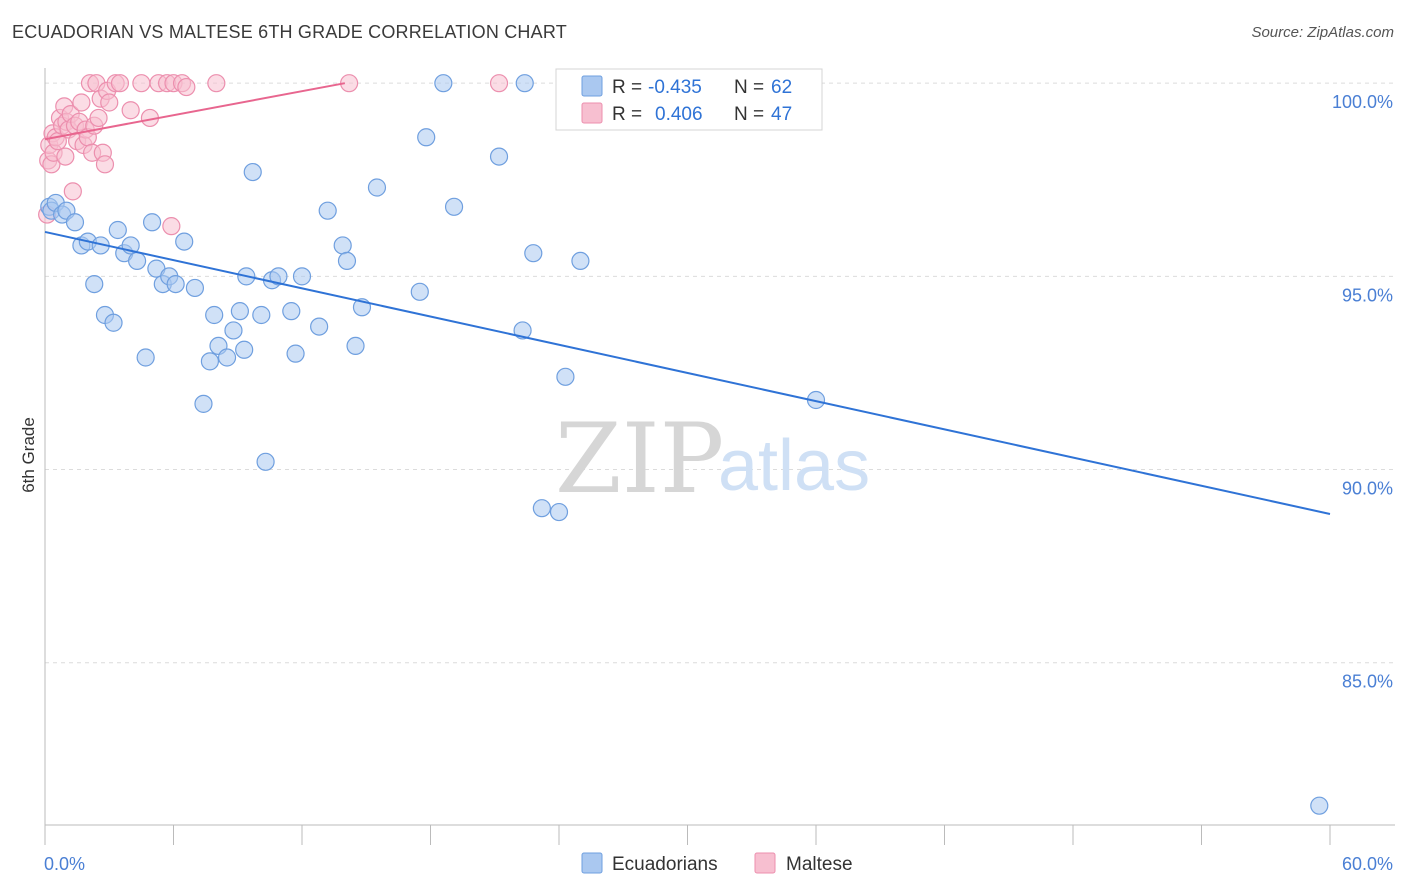 This screenshot has height=892, width=1406. I want to click on y-axis-title: 6th Grade, so click(28, 455).